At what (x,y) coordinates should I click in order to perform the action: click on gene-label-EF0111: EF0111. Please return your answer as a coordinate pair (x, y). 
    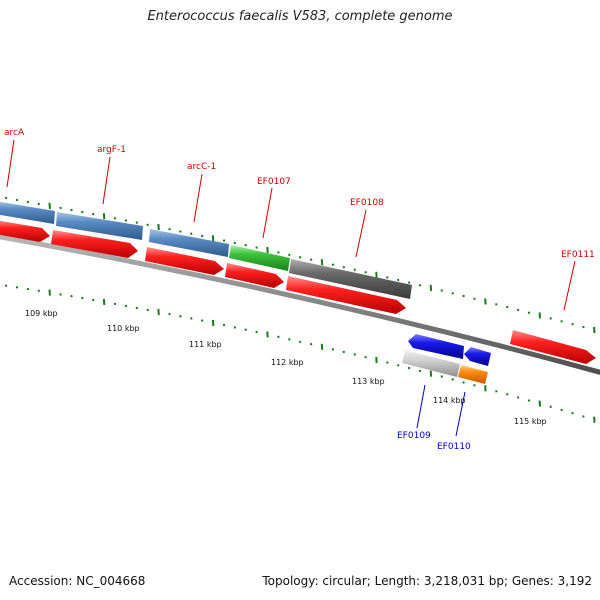
    Looking at the image, I should click on (578, 255).